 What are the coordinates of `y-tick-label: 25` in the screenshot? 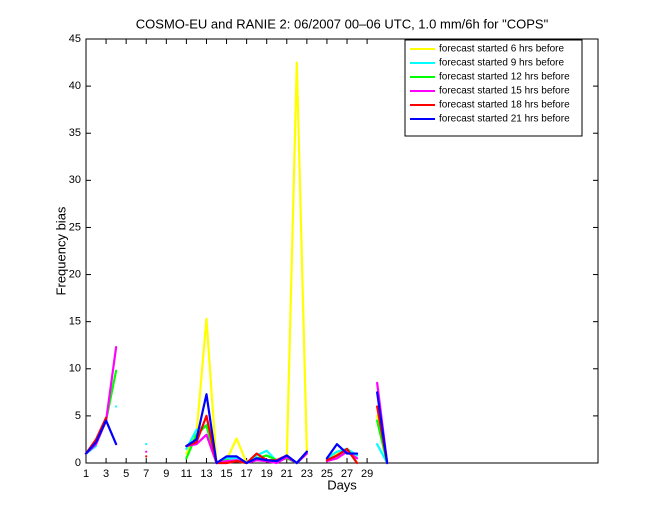 It's located at (75, 227).